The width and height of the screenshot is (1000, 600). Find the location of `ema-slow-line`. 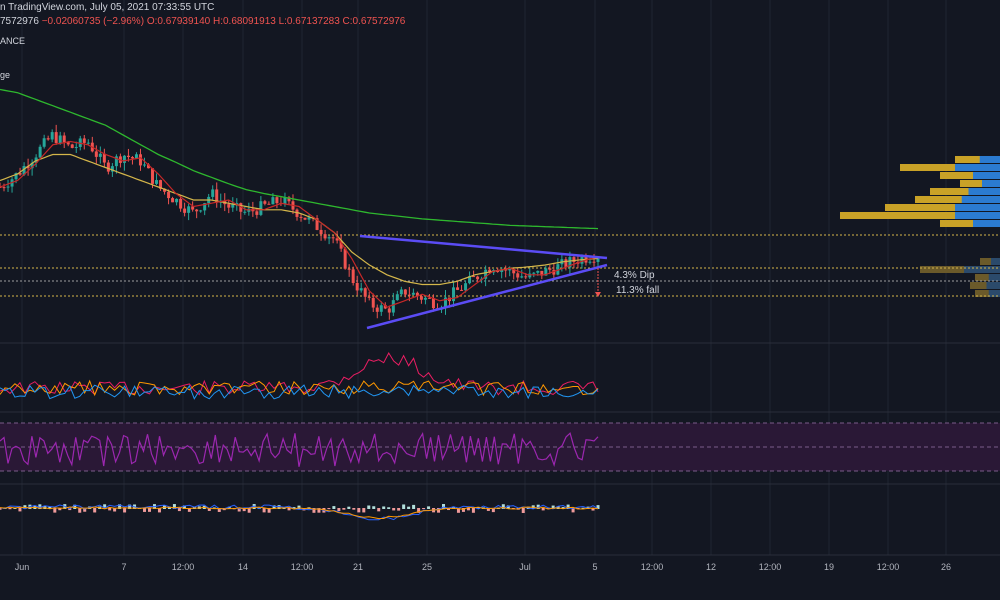

ema-slow-line is located at coordinates (299, 219).